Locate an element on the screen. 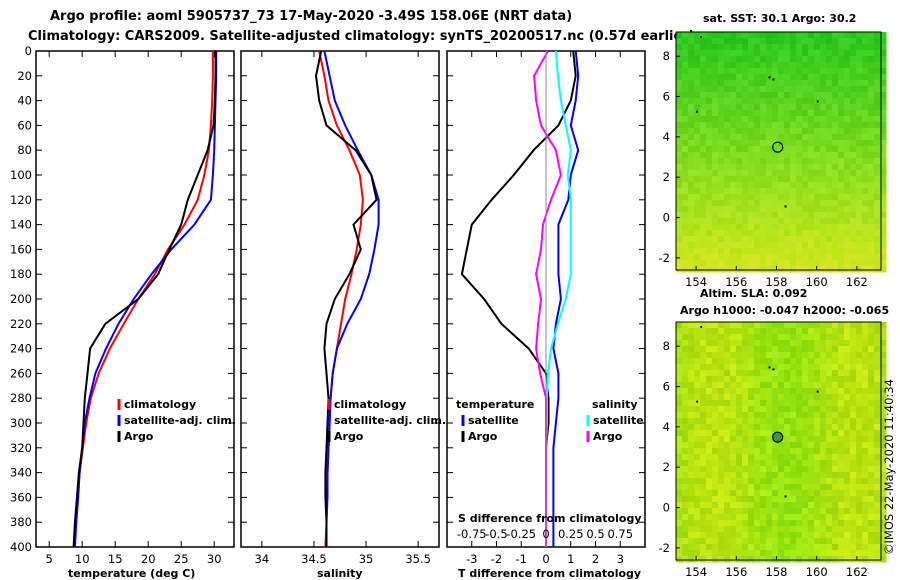  depth-tick-label: 60 is located at coordinates (24, 125).